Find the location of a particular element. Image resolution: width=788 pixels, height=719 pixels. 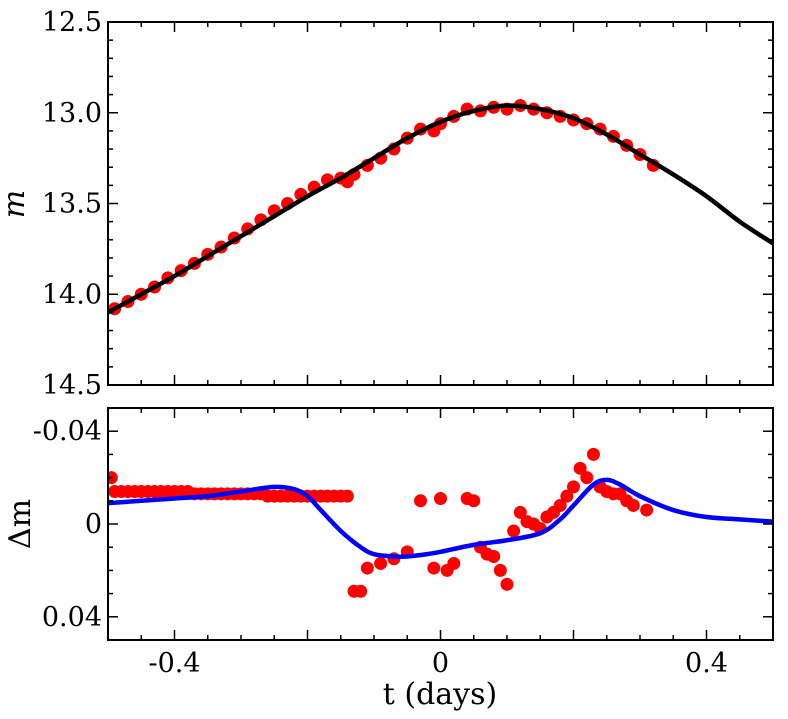

x-tick-label: -0.4 is located at coordinates (174, 663).